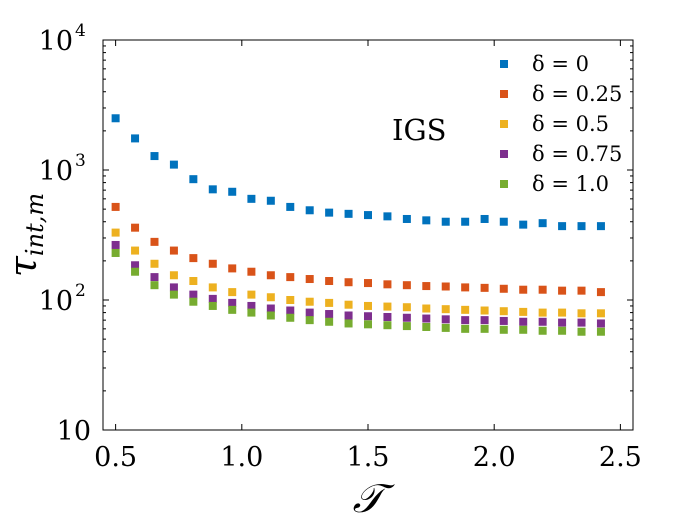 This screenshot has width=700, height=526. Describe the element at coordinates (23, 266) in the screenshot. I see `y-axis-label-main: τ` at that location.